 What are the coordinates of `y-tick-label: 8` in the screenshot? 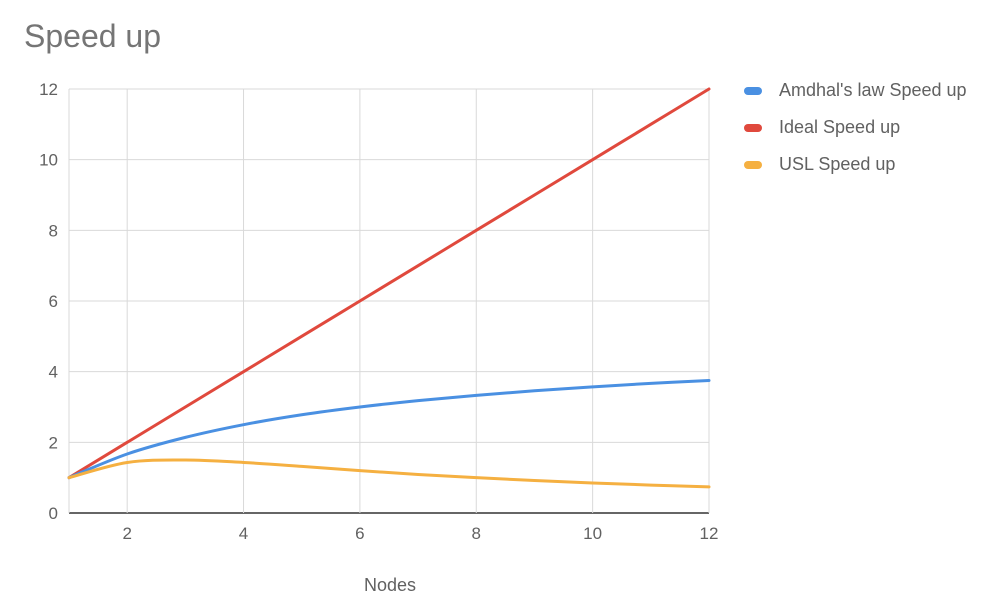 It's located at (53, 230).